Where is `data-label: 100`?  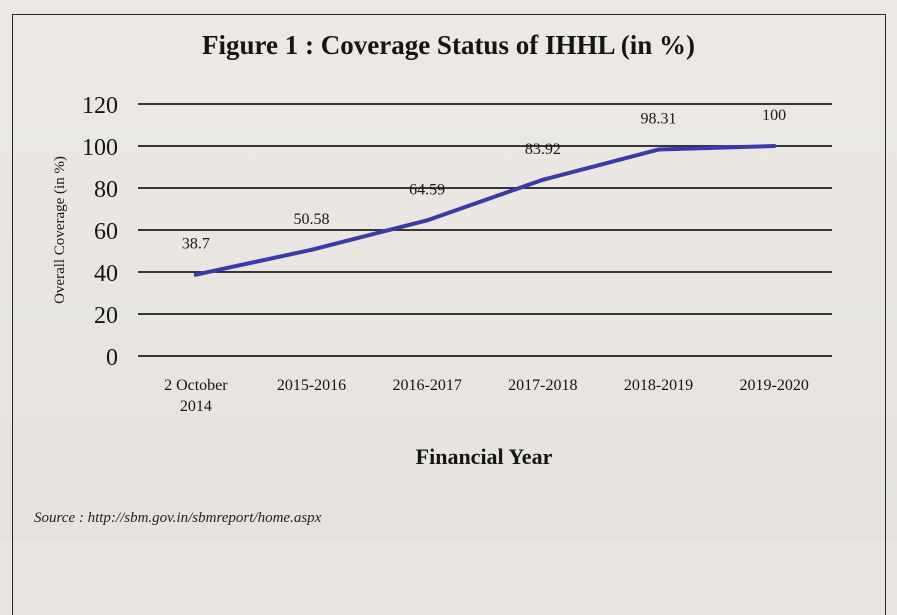 data-label: 100 is located at coordinates (774, 115).